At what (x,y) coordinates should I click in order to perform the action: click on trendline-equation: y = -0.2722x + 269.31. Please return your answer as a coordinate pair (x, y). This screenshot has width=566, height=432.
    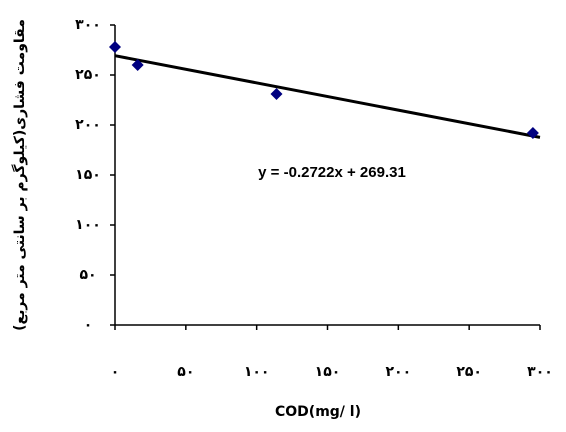
    Looking at the image, I should click on (332, 172).